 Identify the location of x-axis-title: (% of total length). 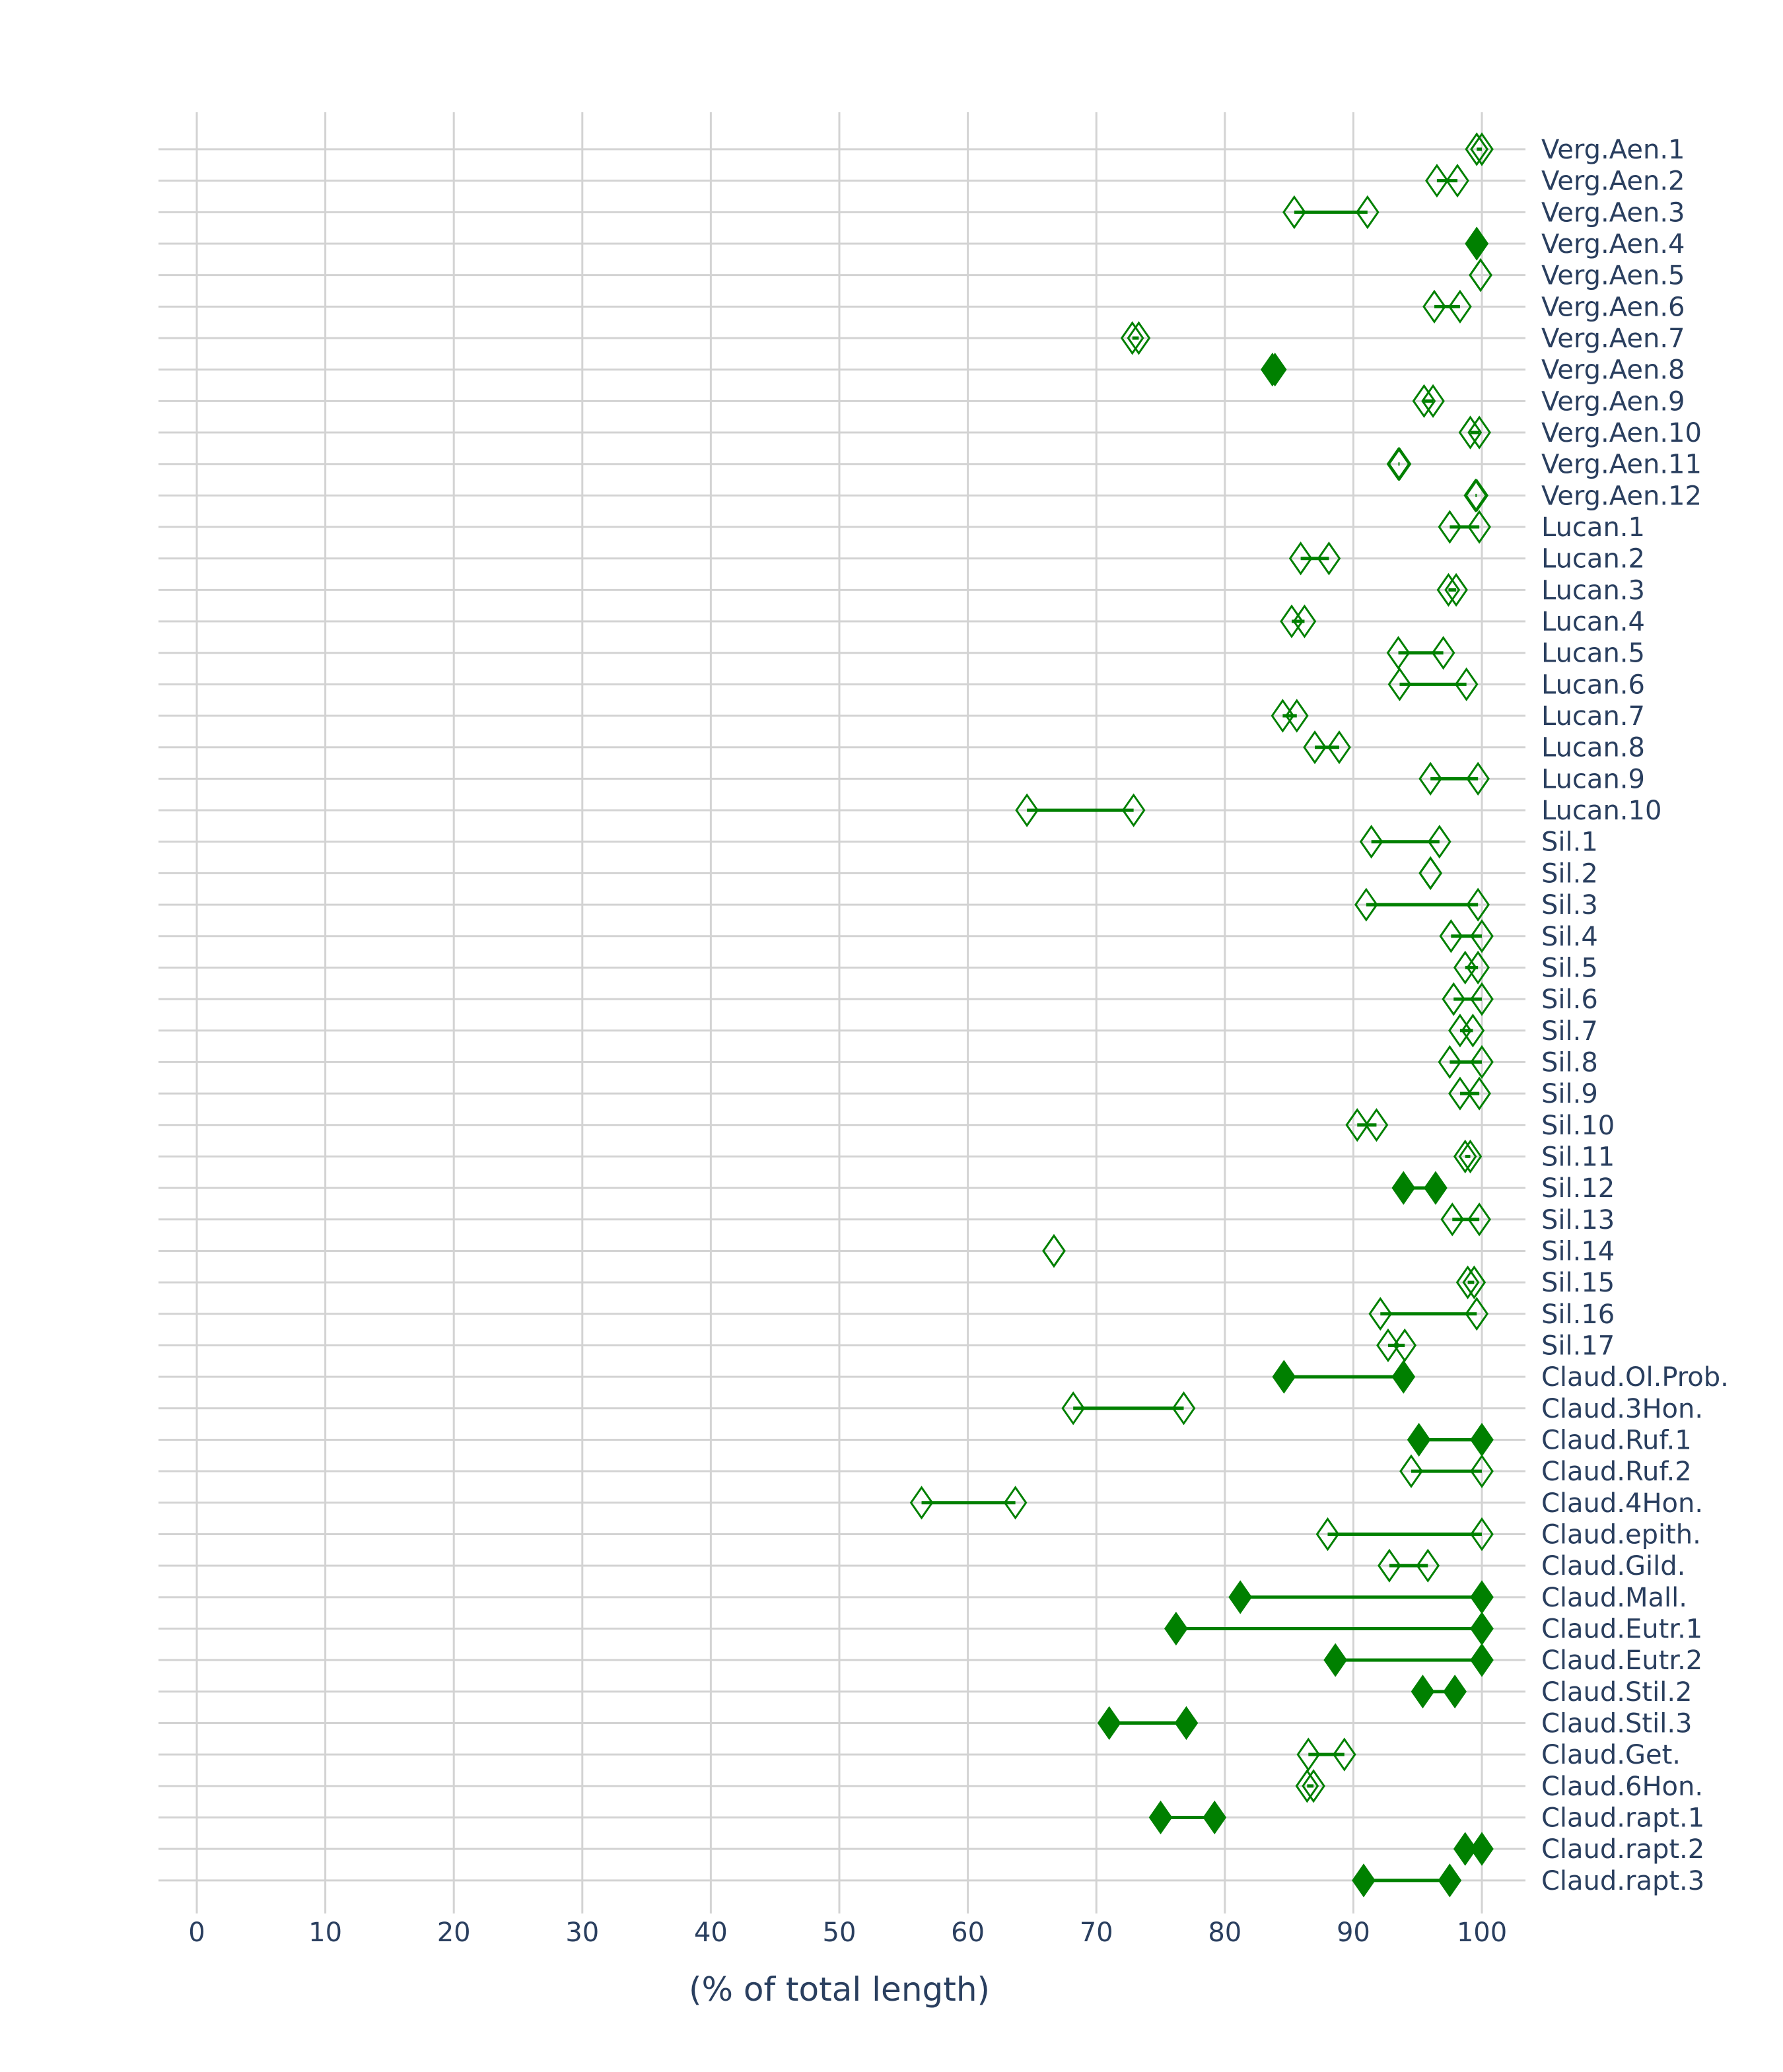
(839, 1990).